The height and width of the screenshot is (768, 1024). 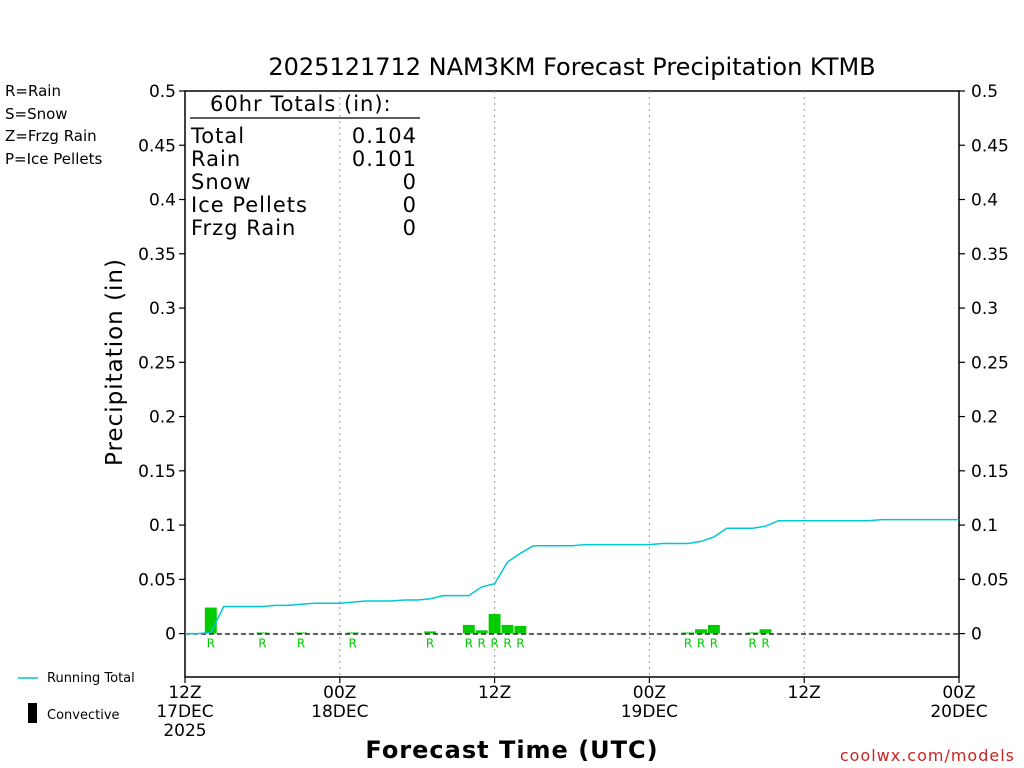 What do you see at coordinates (572, 576) in the screenshot?
I see `running-total-line` at bounding box center [572, 576].